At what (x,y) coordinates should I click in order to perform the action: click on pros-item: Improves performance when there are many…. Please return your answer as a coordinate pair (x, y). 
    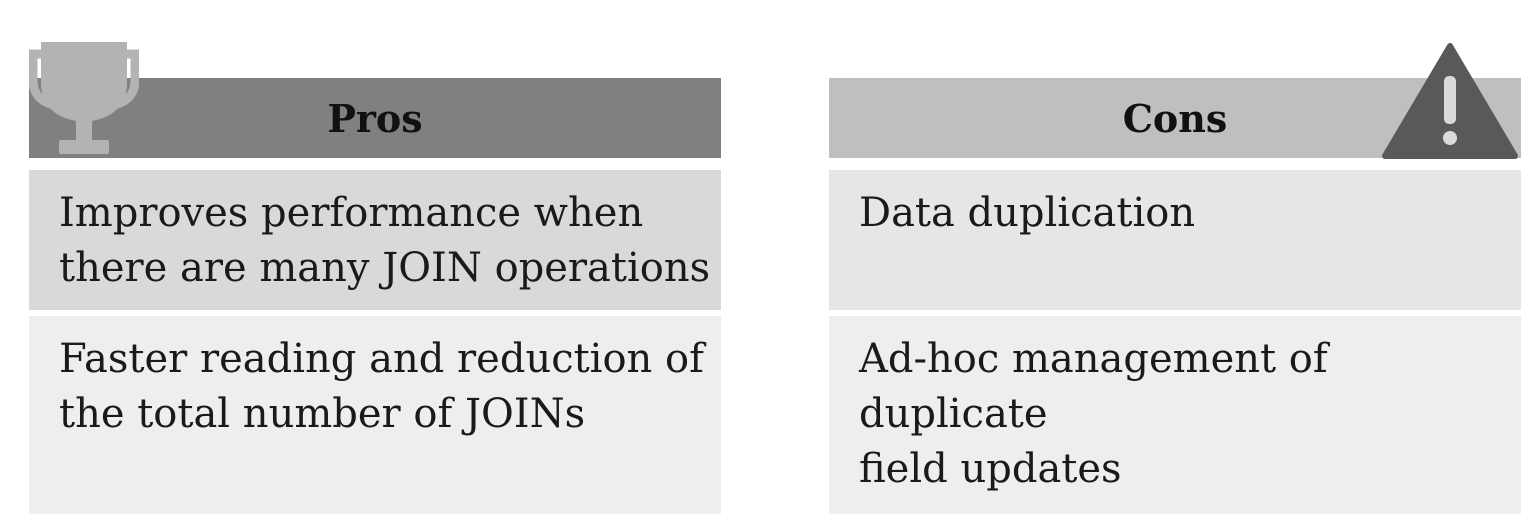
    Looking at the image, I should click on (375, 240).